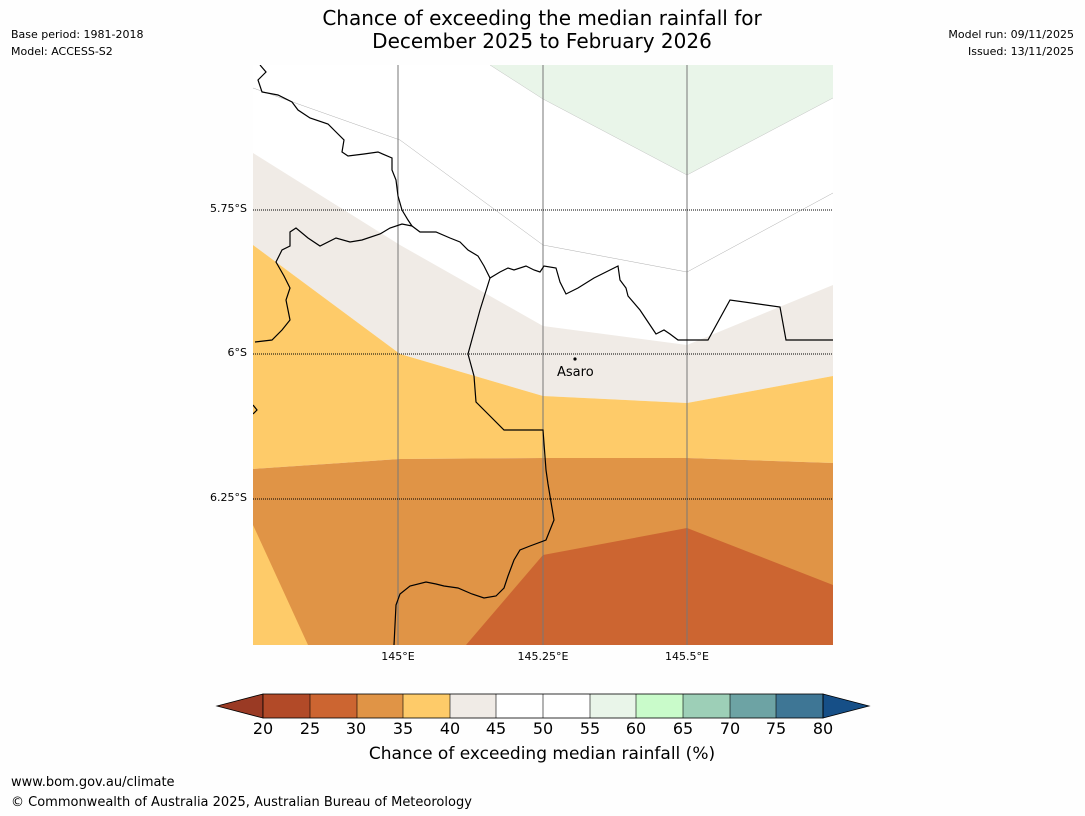 This screenshot has height=816, width=1085. Describe the element at coordinates (1020, 51) in the screenshot. I see `issued-text: Issued: 13/11/2025` at that location.